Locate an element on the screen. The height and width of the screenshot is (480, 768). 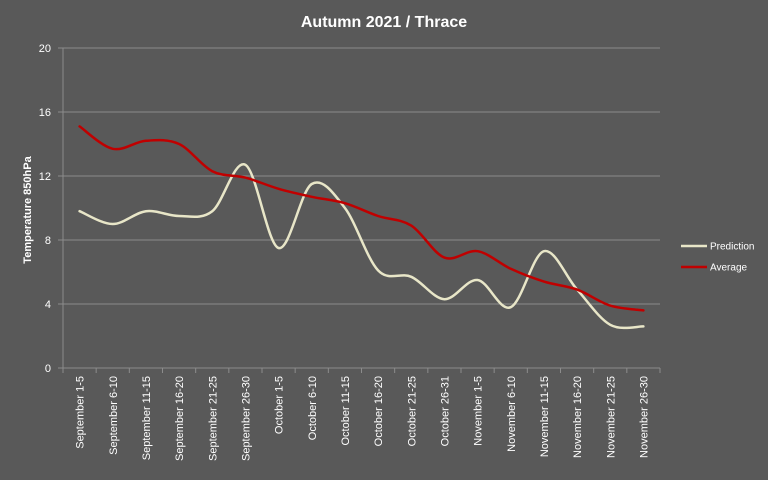
x-tick-label: September 11-15 is located at coordinates (147, 418).